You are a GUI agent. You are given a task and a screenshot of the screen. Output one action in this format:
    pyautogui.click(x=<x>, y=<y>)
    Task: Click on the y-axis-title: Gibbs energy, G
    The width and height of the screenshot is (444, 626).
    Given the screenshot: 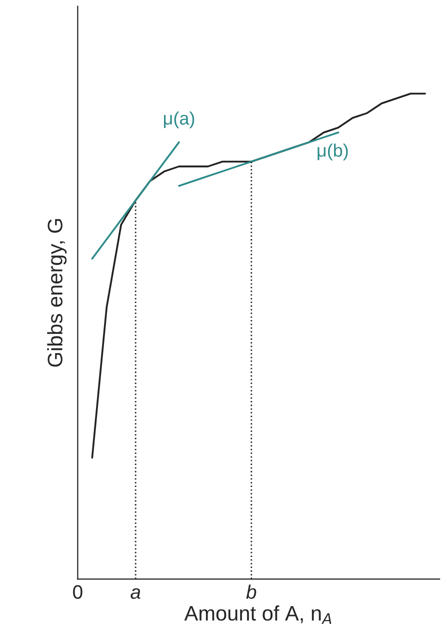 What is the action you would take?
    pyautogui.click(x=57, y=293)
    